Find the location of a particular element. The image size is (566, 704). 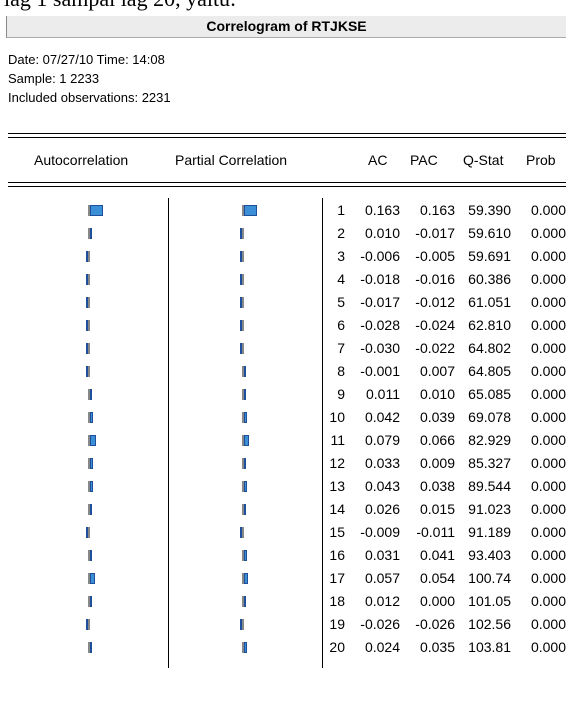

row-q: 59.691 is located at coordinates (489, 256).